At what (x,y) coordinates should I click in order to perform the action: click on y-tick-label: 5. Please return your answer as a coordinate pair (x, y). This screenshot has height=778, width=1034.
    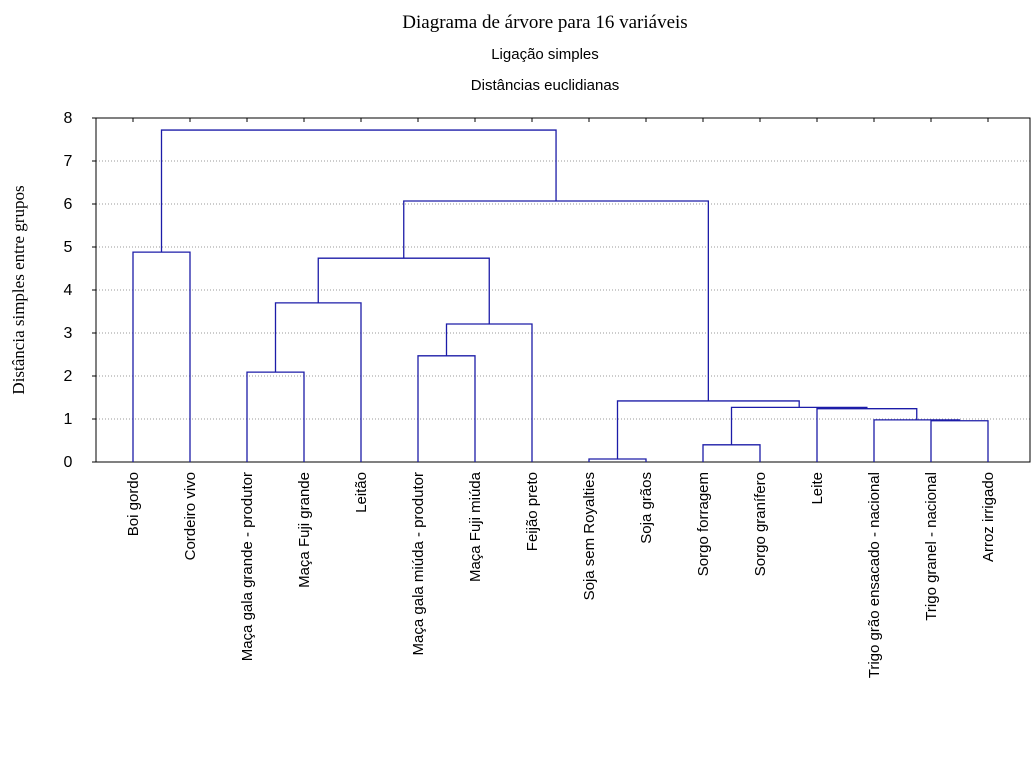
    Looking at the image, I should click on (68, 247).